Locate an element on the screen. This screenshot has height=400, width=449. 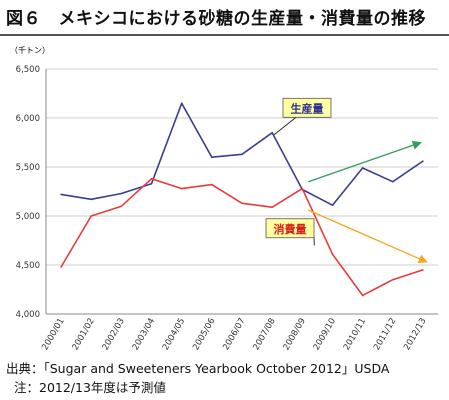
x-tick-label: 2011/12 is located at coordinates (385, 335).